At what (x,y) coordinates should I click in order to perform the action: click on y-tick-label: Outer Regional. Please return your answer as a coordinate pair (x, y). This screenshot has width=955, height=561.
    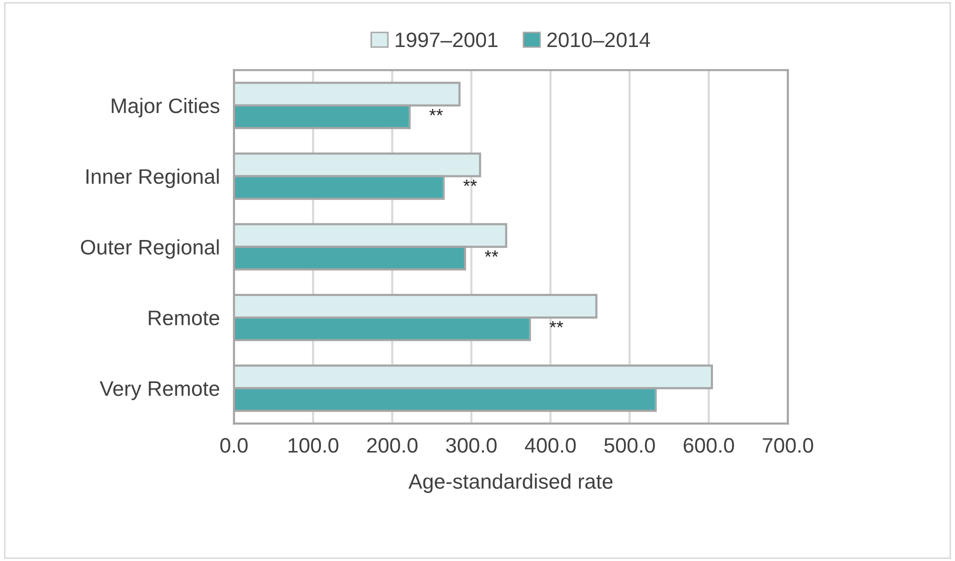
    Looking at the image, I should click on (149, 249).